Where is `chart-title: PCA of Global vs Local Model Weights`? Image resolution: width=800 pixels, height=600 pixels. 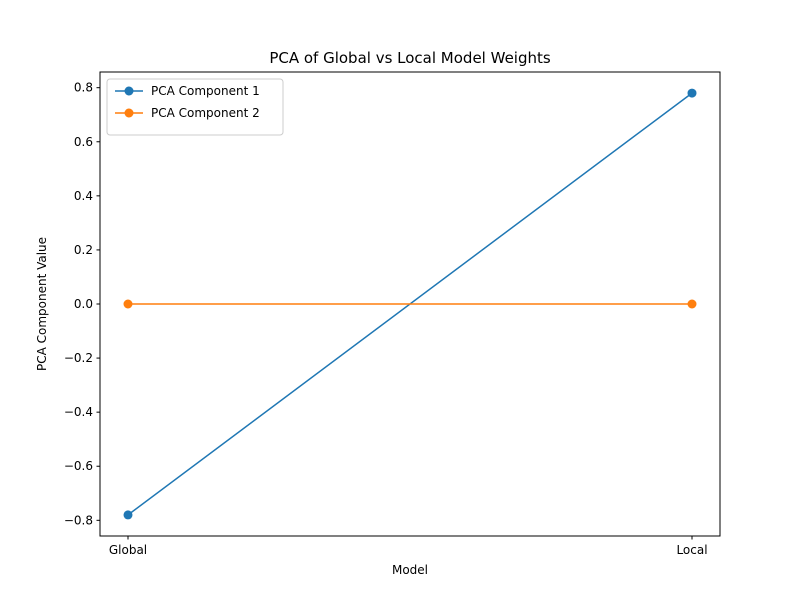 chart-title: PCA of Global vs Local Model Weights is located at coordinates (410, 58).